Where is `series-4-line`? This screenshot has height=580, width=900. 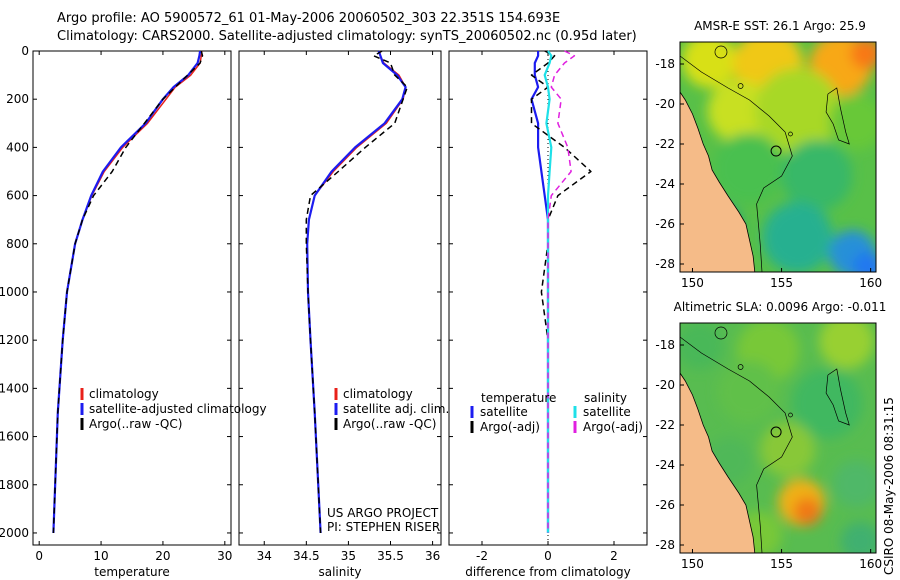 series-4-line is located at coordinates (561, 291).